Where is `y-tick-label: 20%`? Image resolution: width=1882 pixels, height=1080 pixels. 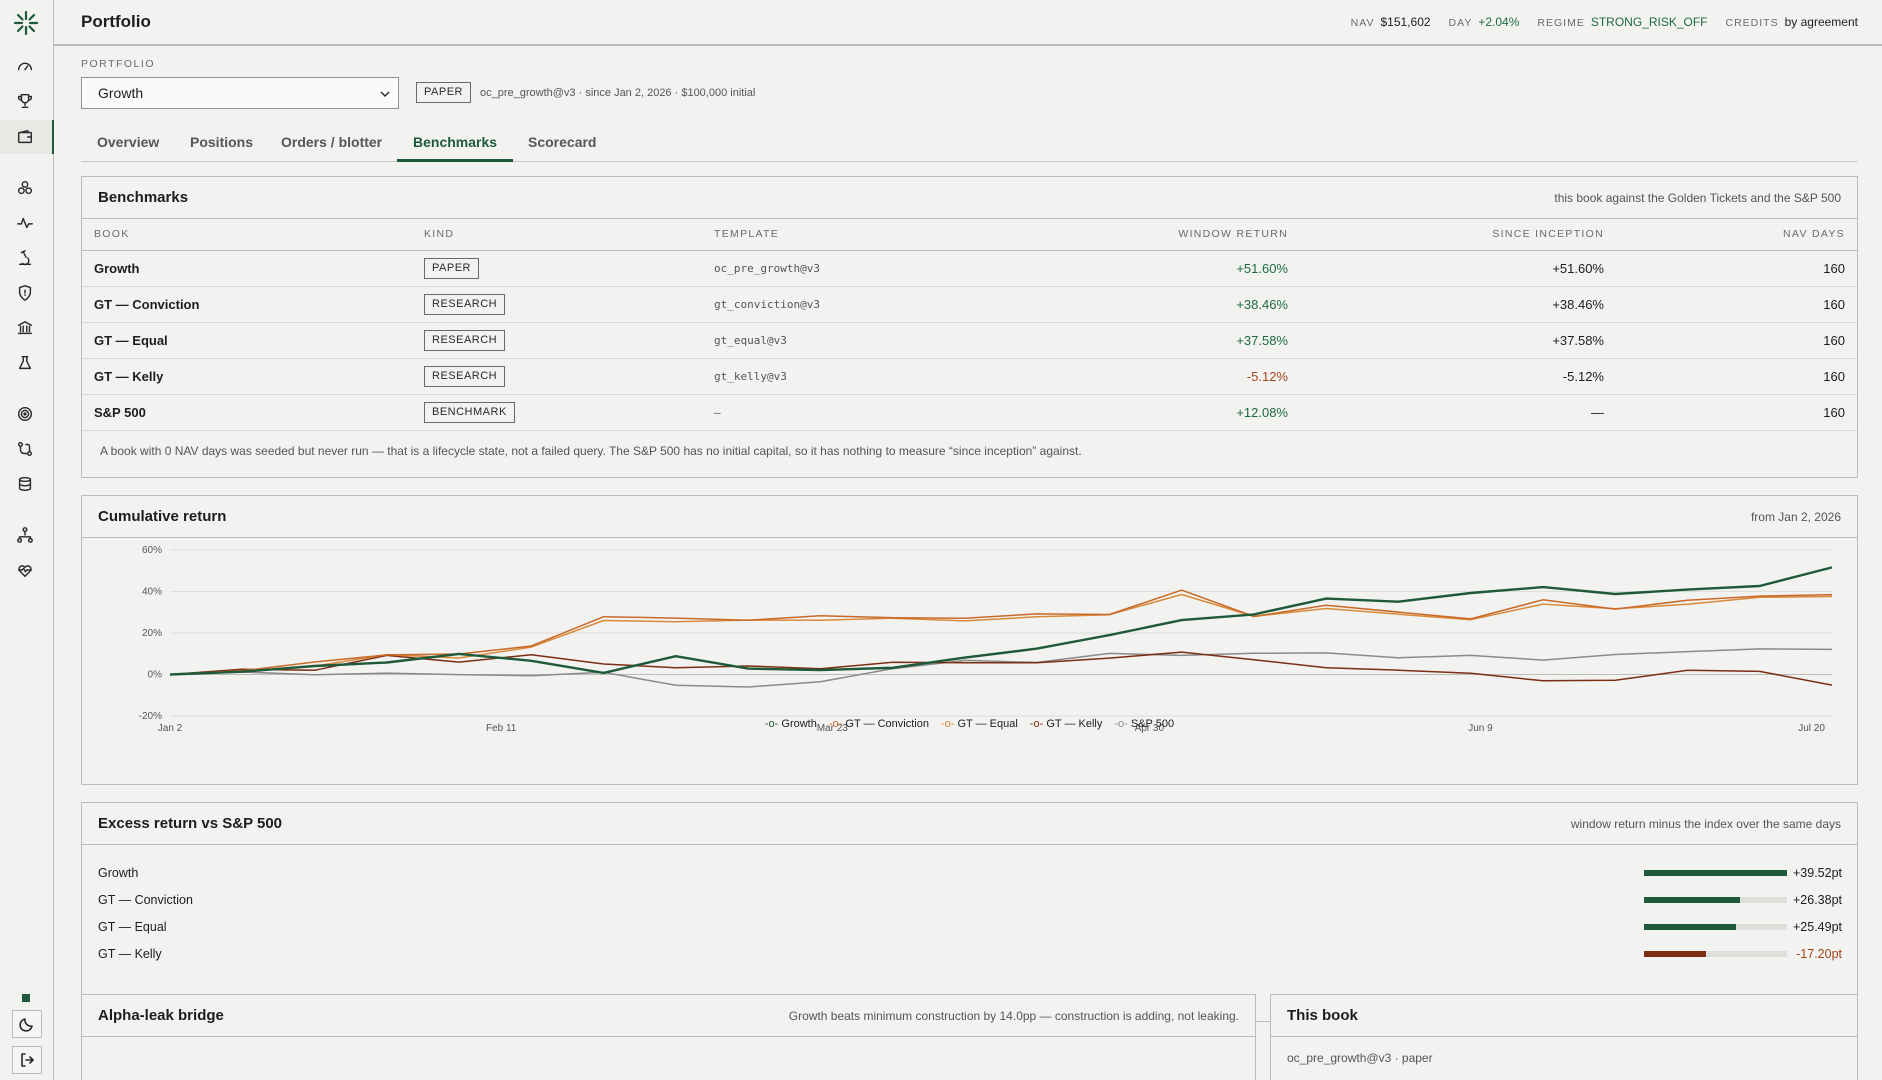
y-tick-label: 20% is located at coordinates (152, 633).